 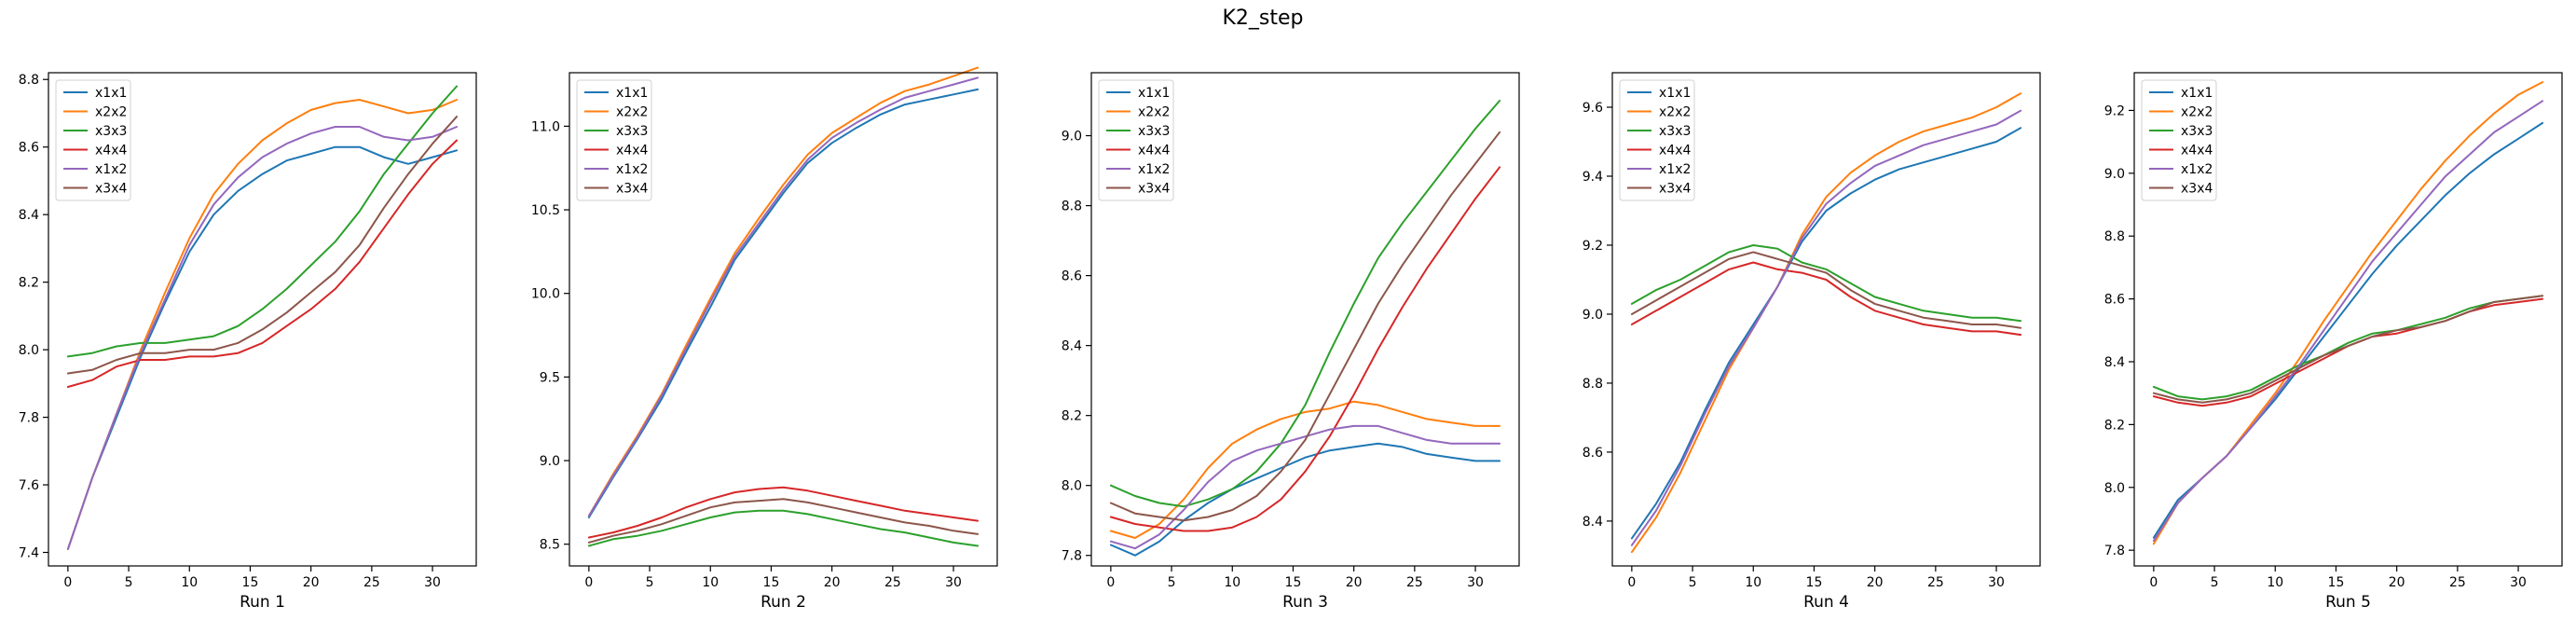 I want to click on y-tick-label: 8.5, so click(x=550, y=545).